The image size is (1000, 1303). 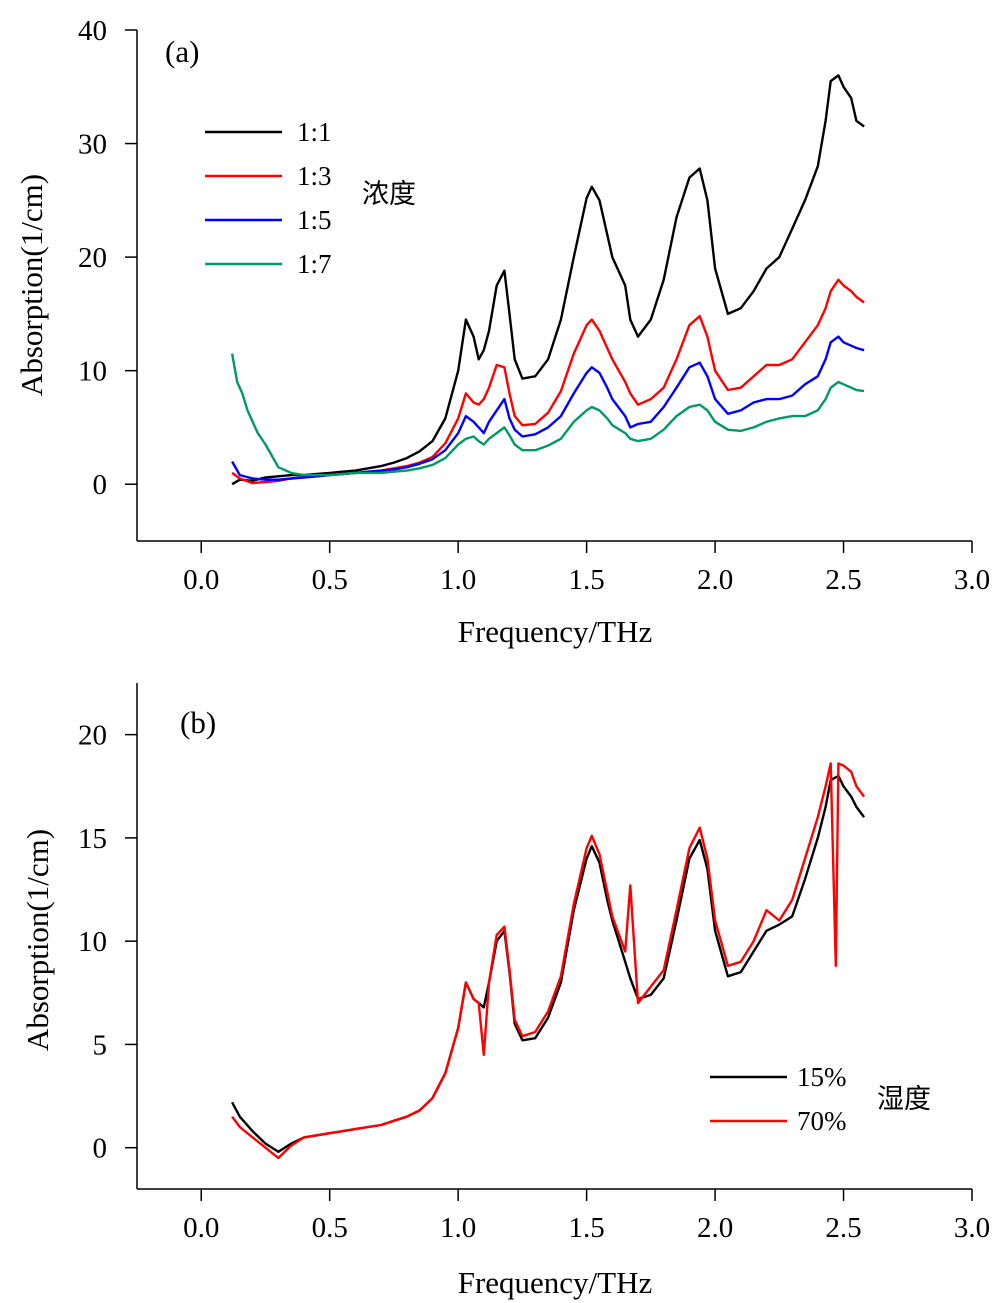 I want to click on panel-b-label: (b), so click(x=198, y=722).